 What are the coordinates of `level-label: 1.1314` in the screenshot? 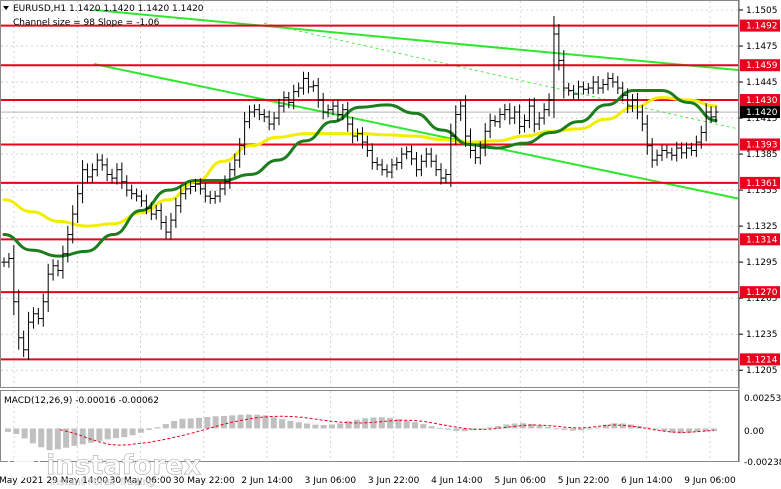 It's located at (762, 240).